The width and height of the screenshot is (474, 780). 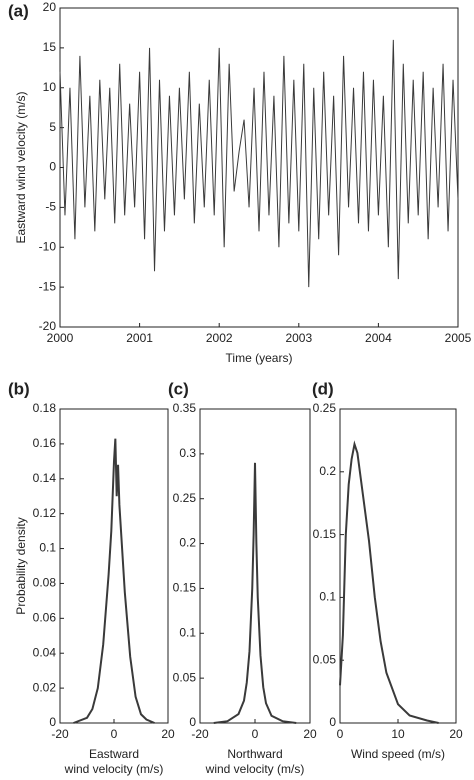 I want to click on y-tick-label: 0.02, so click(x=45, y=687).